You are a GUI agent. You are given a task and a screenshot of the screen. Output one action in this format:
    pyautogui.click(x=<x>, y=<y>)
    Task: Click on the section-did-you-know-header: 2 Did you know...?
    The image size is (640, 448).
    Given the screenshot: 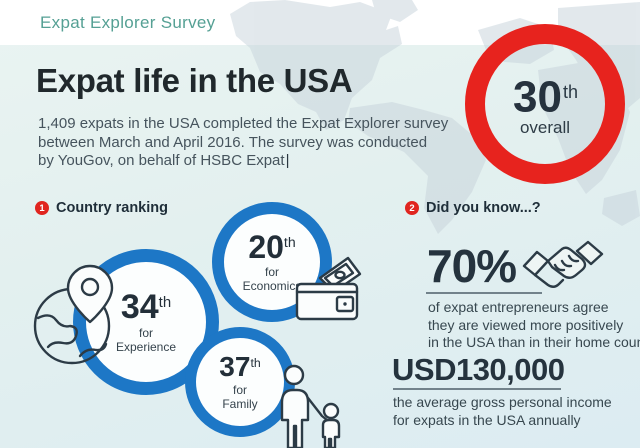 What is the action you would take?
    pyautogui.click(x=473, y=208)
    